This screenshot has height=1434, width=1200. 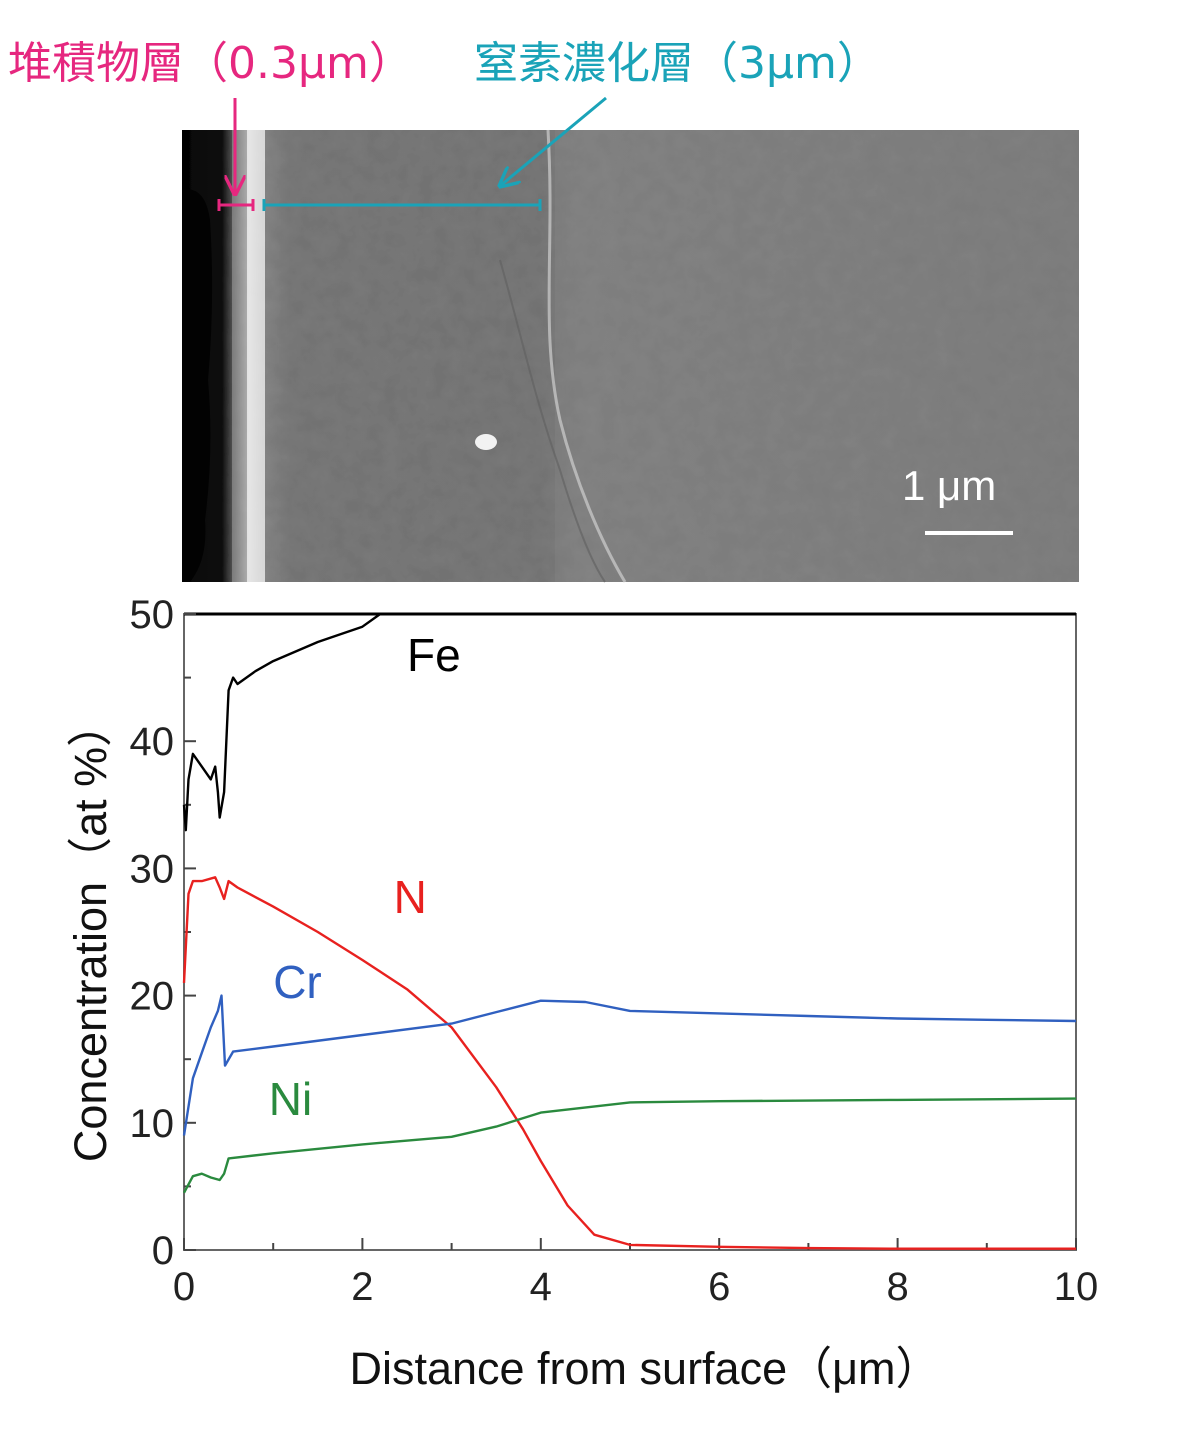 What do you see at coordinates (152, 742) in the screenshot?
I see `y-tick-label: 40` at bounding box center [152, 742].